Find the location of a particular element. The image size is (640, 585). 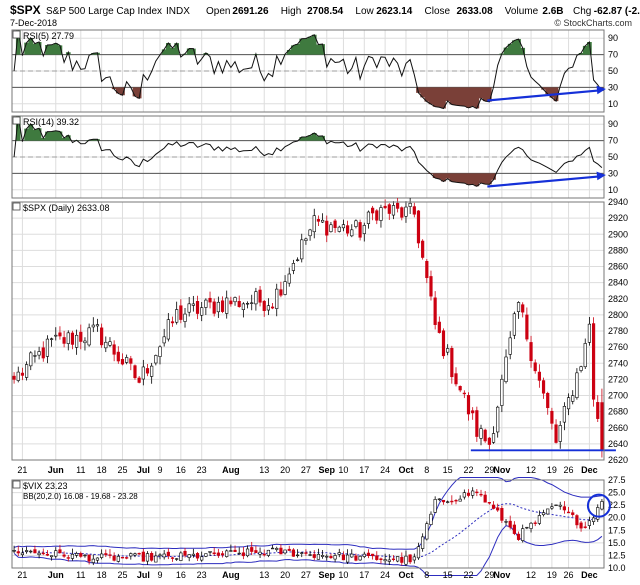

x-tick-label: 27 is located at coordinates (306, 575).